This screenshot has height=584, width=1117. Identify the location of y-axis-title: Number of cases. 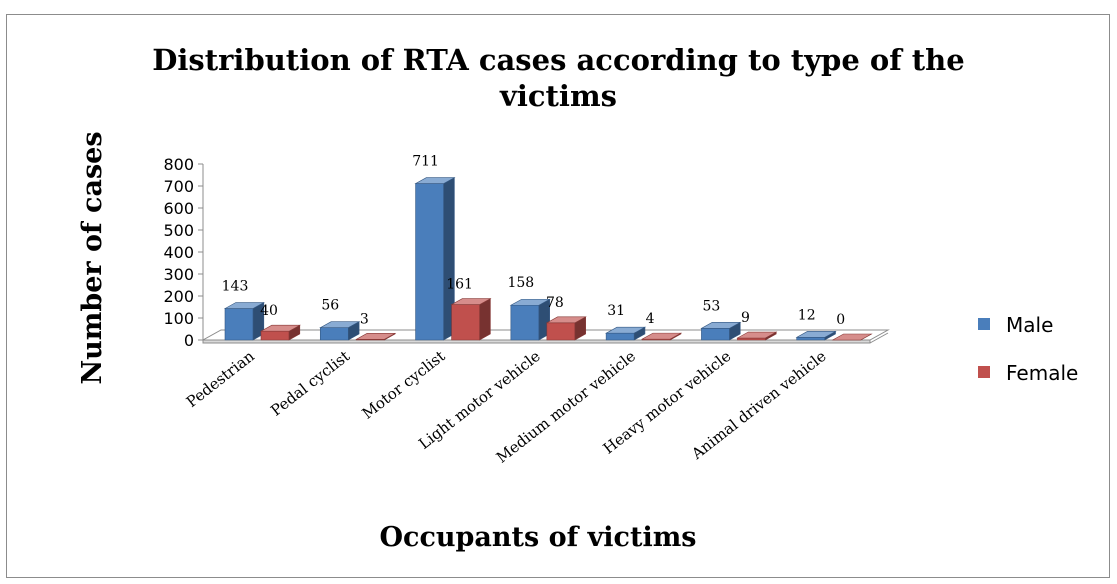
(92, 257).